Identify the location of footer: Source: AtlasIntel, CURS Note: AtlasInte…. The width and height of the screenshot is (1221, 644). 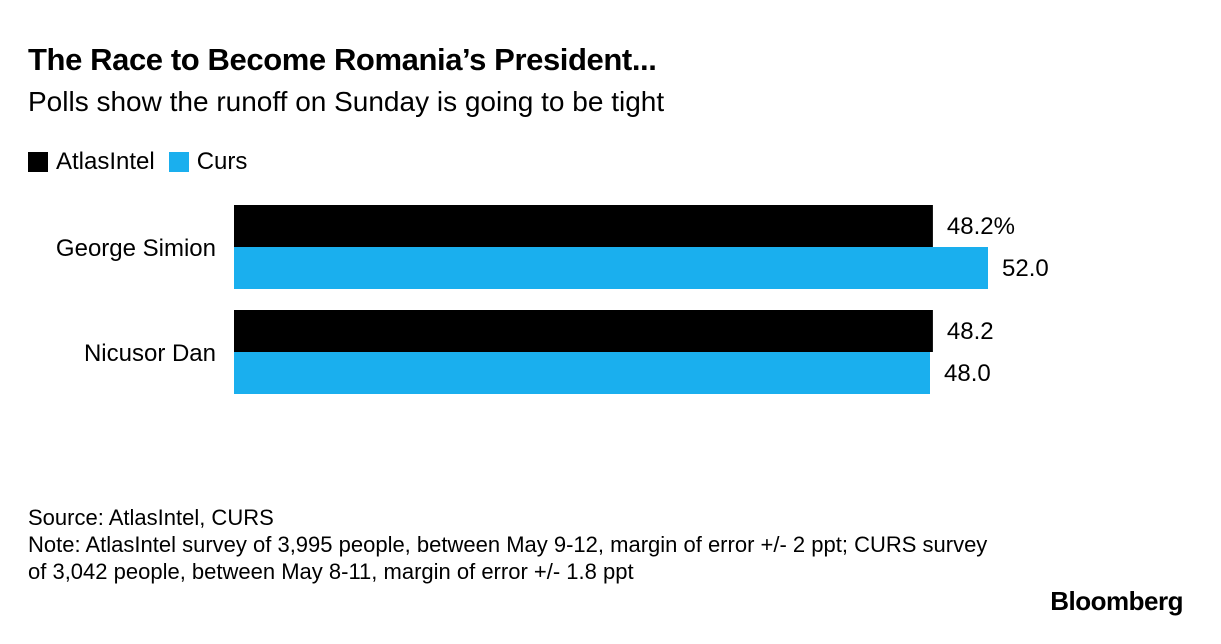
(508, 544).